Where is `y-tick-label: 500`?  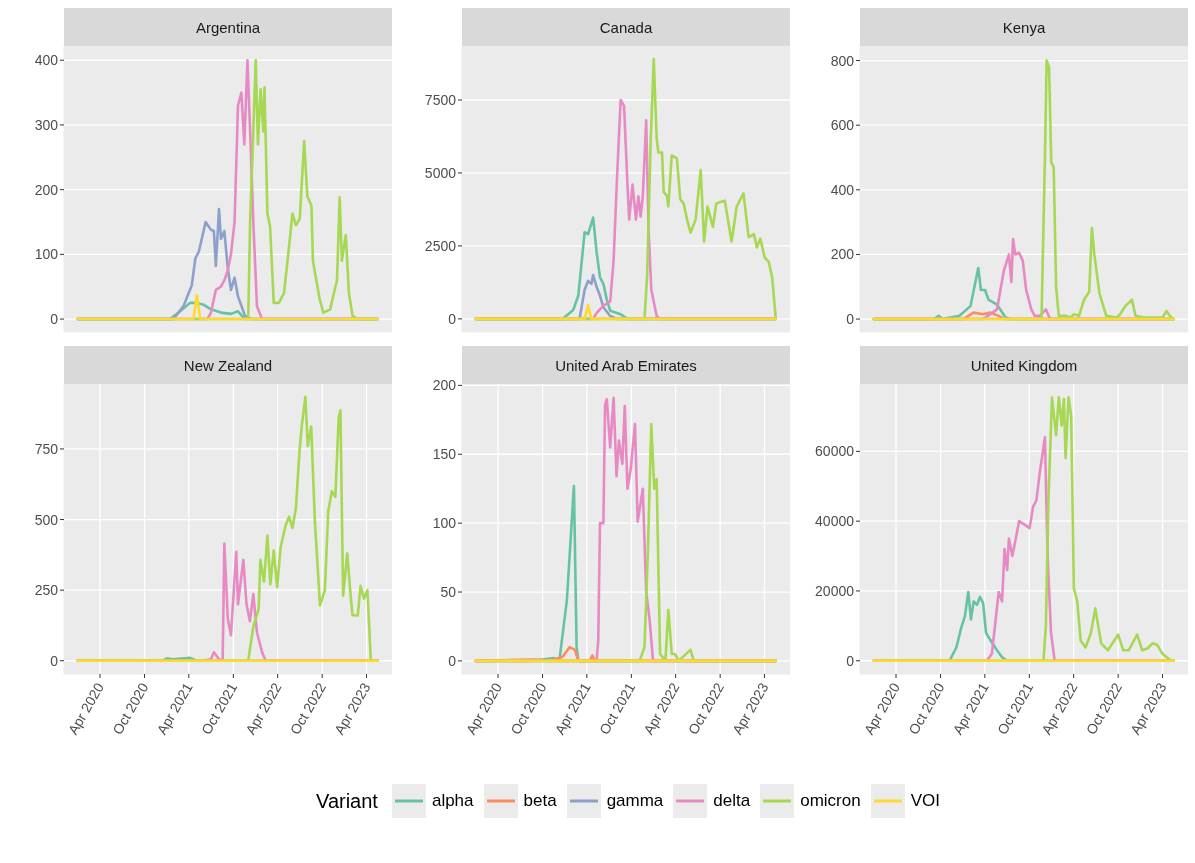 y-tick-label: 500 is located at coordinates (46, 519).